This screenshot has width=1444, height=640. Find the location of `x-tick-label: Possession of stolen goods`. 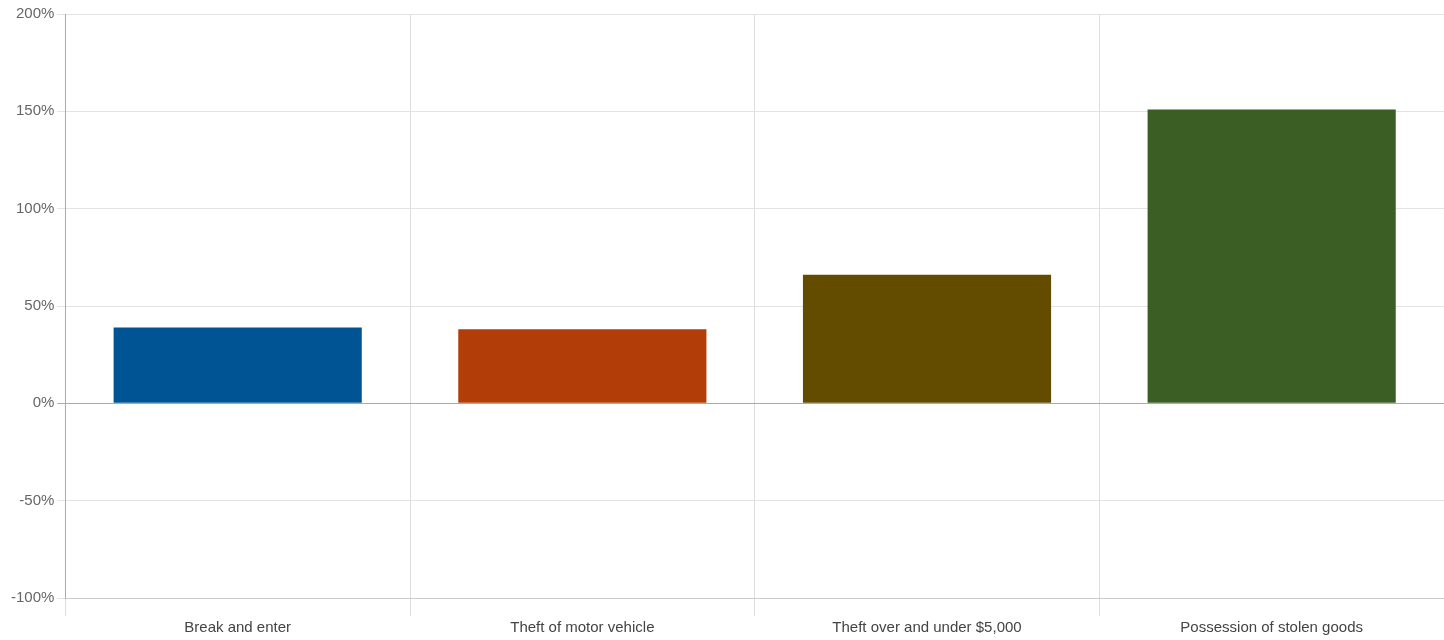

x-tick-label: Possession of stolen goods is located at coordinates (1271, 627).